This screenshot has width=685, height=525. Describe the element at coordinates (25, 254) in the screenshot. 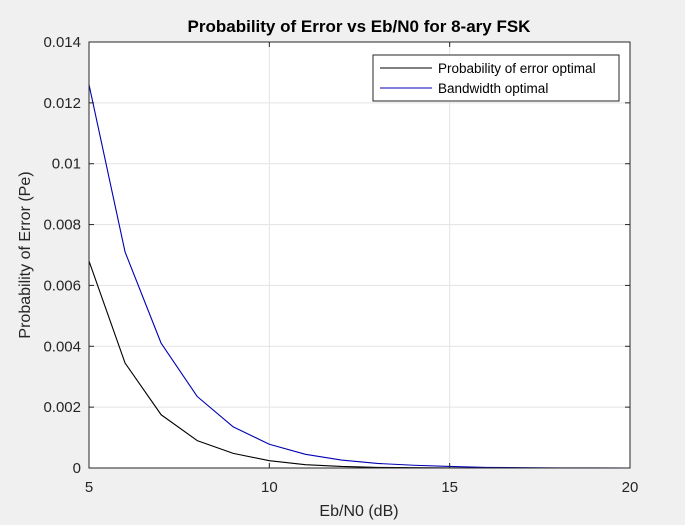

I see `y-axis-label: Probability of Error (Pe)` at that location.